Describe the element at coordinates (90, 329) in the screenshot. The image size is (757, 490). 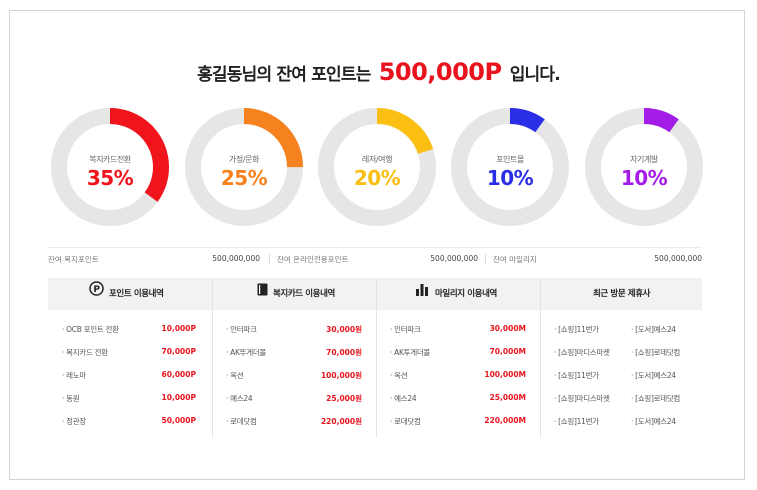
I see `list-item: · OCB 포인트 전환` at that location.